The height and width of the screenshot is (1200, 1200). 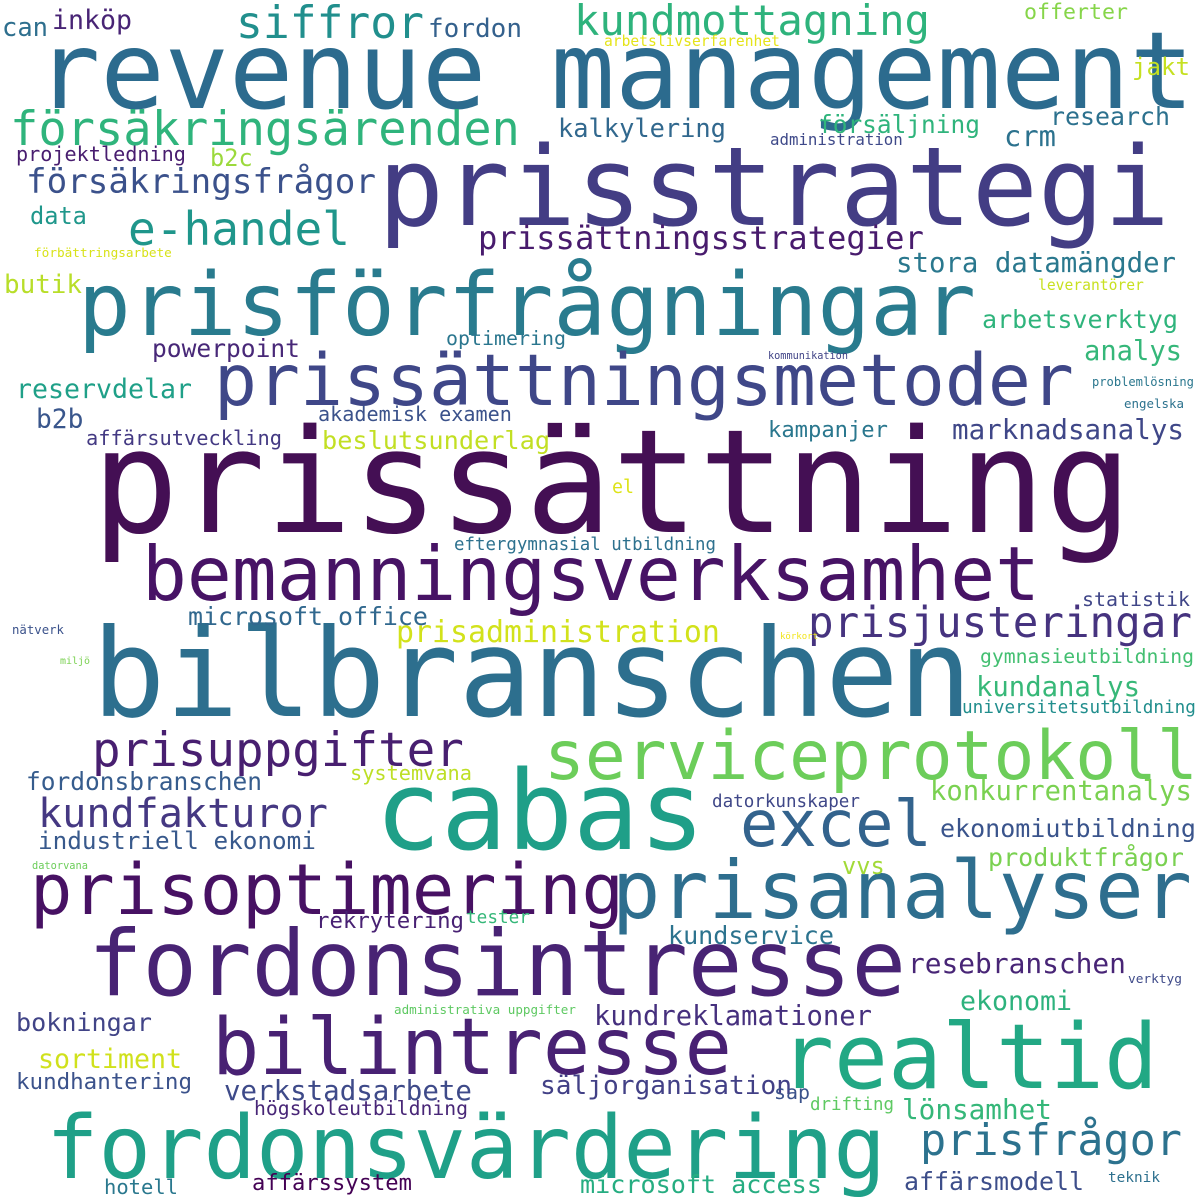 I want to click on word-cabas: cabas, so click(x=540, y=811).